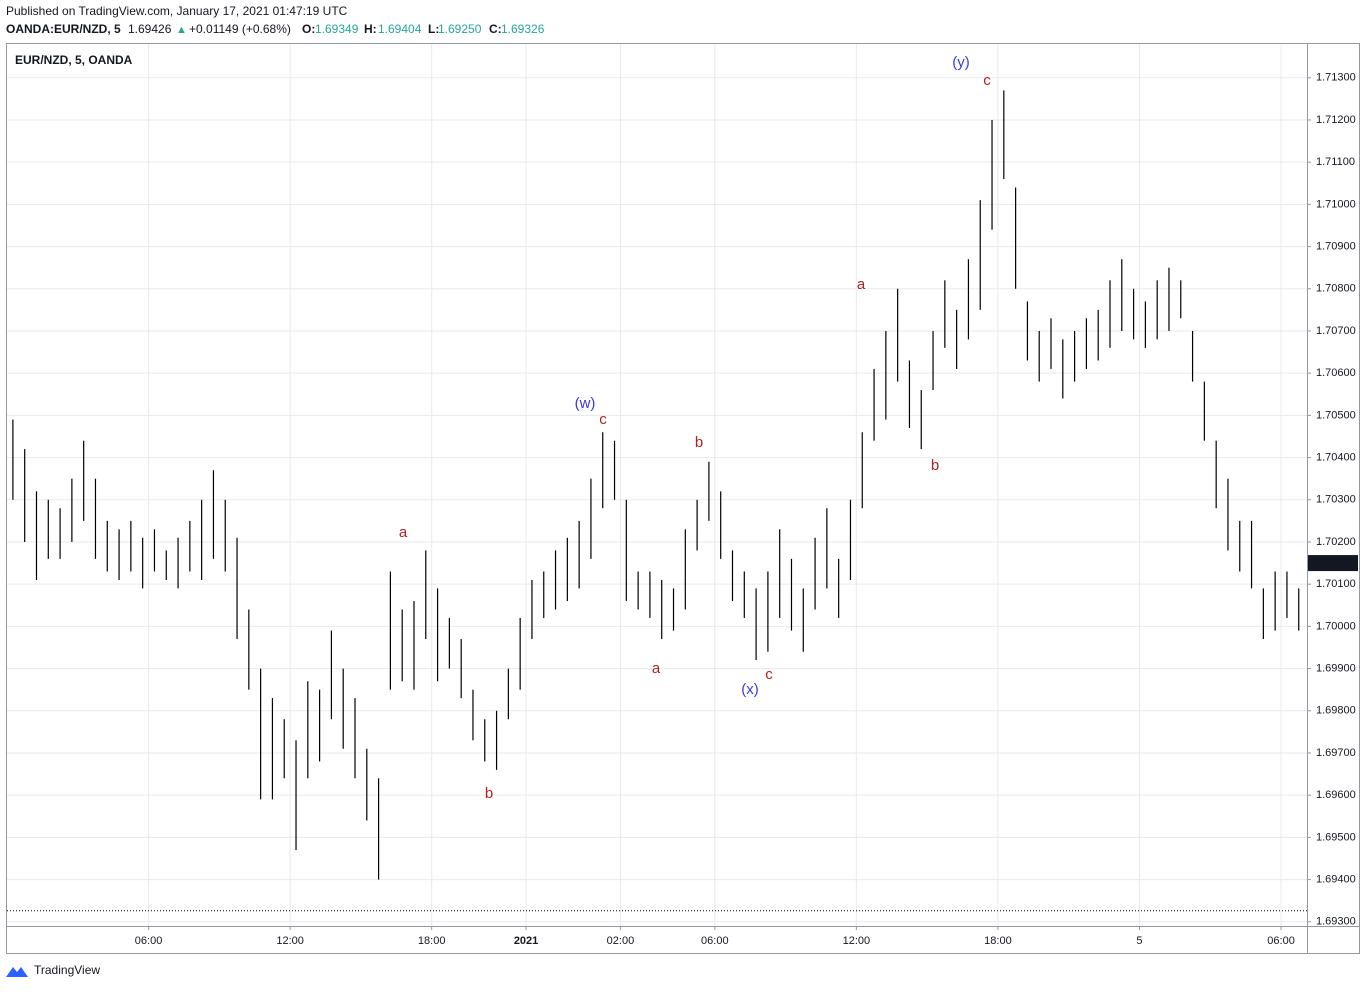  Describe the element at coordinates (433, 29) in the screenshot. I see `low-label: L:` at that location.